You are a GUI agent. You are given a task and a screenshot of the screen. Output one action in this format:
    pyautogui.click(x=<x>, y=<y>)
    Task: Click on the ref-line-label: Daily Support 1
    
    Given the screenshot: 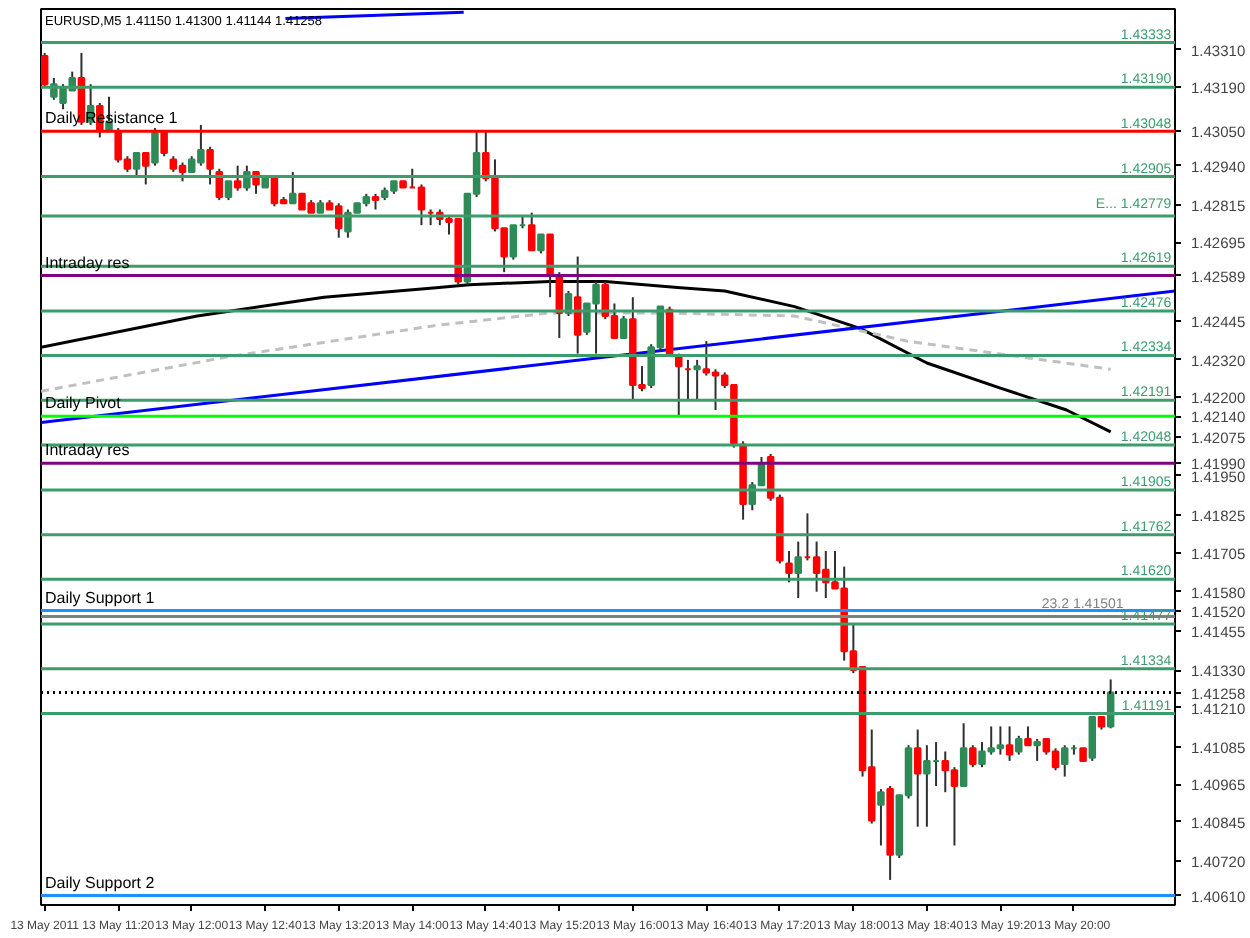 What is the action you would take?
    pyautogui.click(x=100, y=597)
    